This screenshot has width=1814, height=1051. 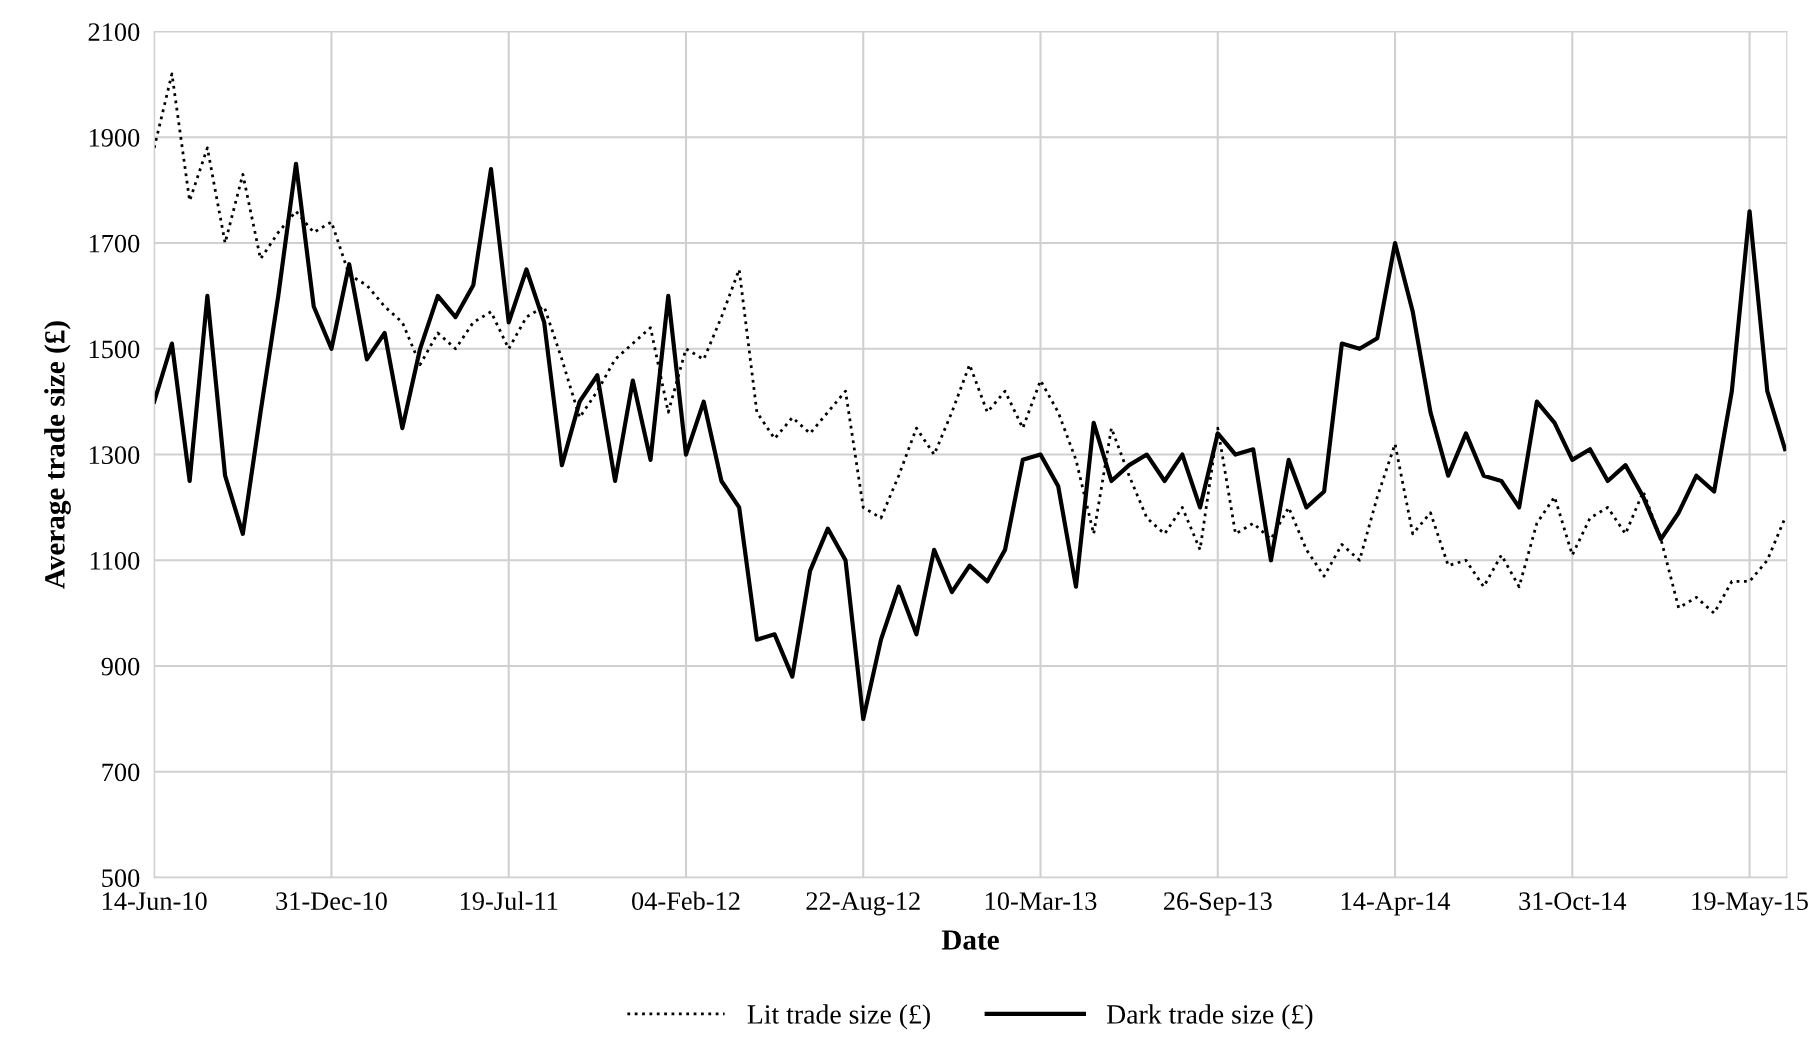 What do you see at coordinates (686, 901) in the screenshot?
I see `x-tick-label: 04-Feb-12` at bounding box center [686, 901].